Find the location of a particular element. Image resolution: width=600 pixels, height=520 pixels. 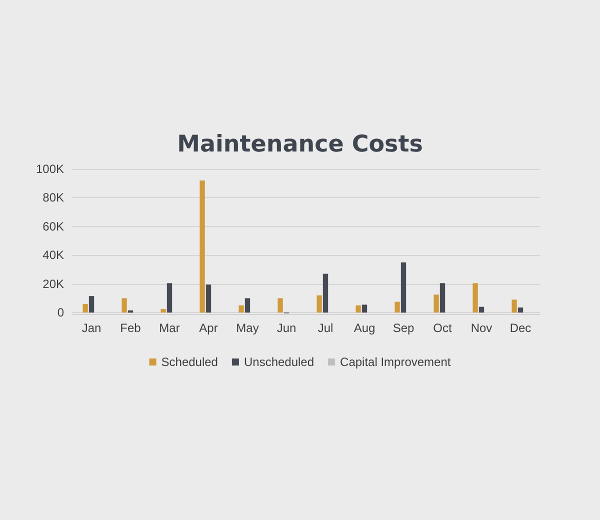

x-tick-label: Feb is located at coordinates (131, 328).